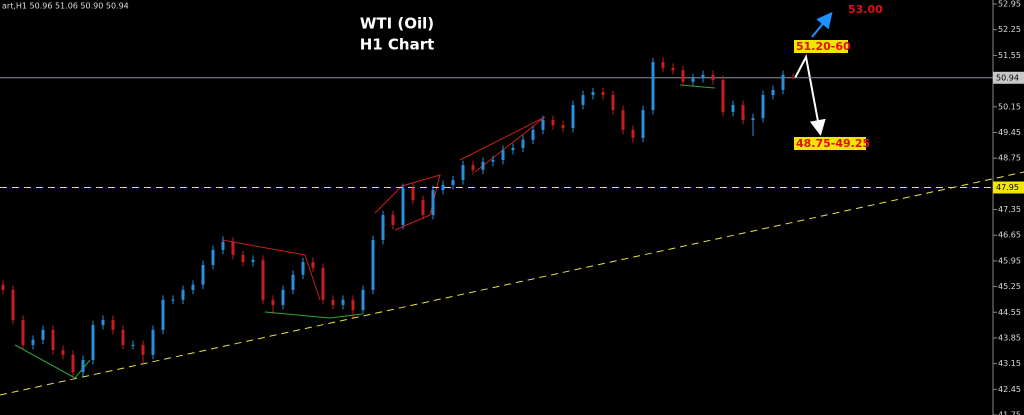 Image resolution: width=1024 pixels, height=415 pixels. What do you see at coordinates (1009, 413) in the screenshot?
I see `y-tick-label: 41.75` at bounding box center [1009, 413].